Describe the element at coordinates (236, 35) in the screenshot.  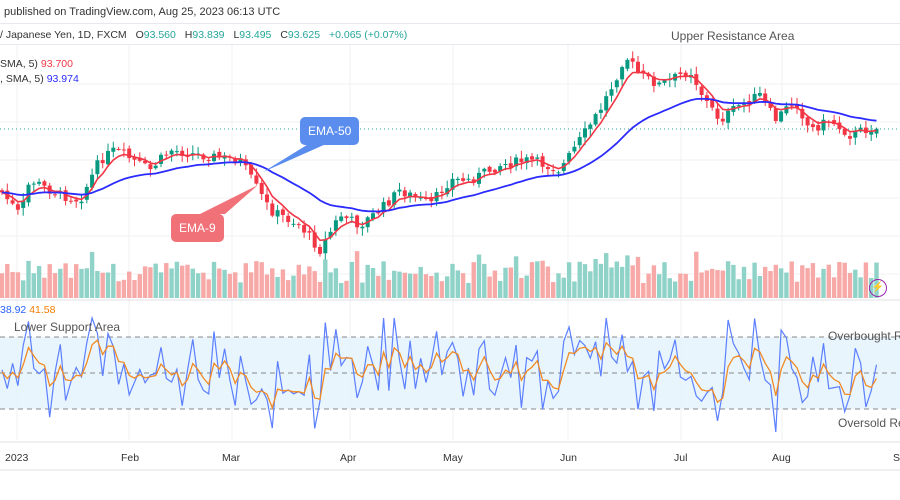
I see `low-label: L` at that location.